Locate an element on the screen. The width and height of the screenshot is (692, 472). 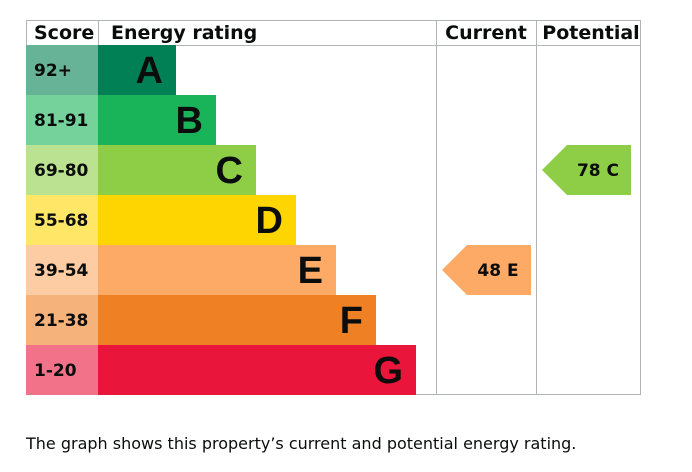
potential-header: Potential is located at coordinates (590, 33).